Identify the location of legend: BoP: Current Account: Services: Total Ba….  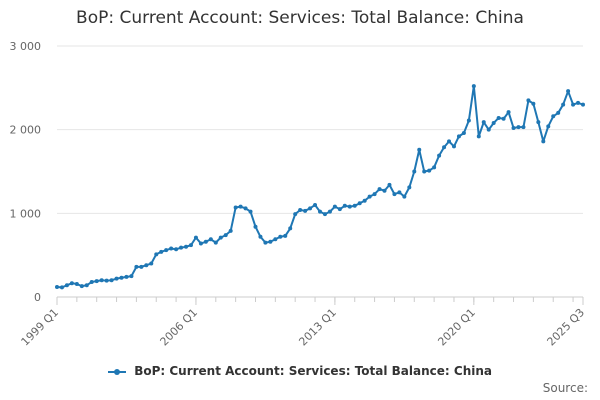
(300, 371).